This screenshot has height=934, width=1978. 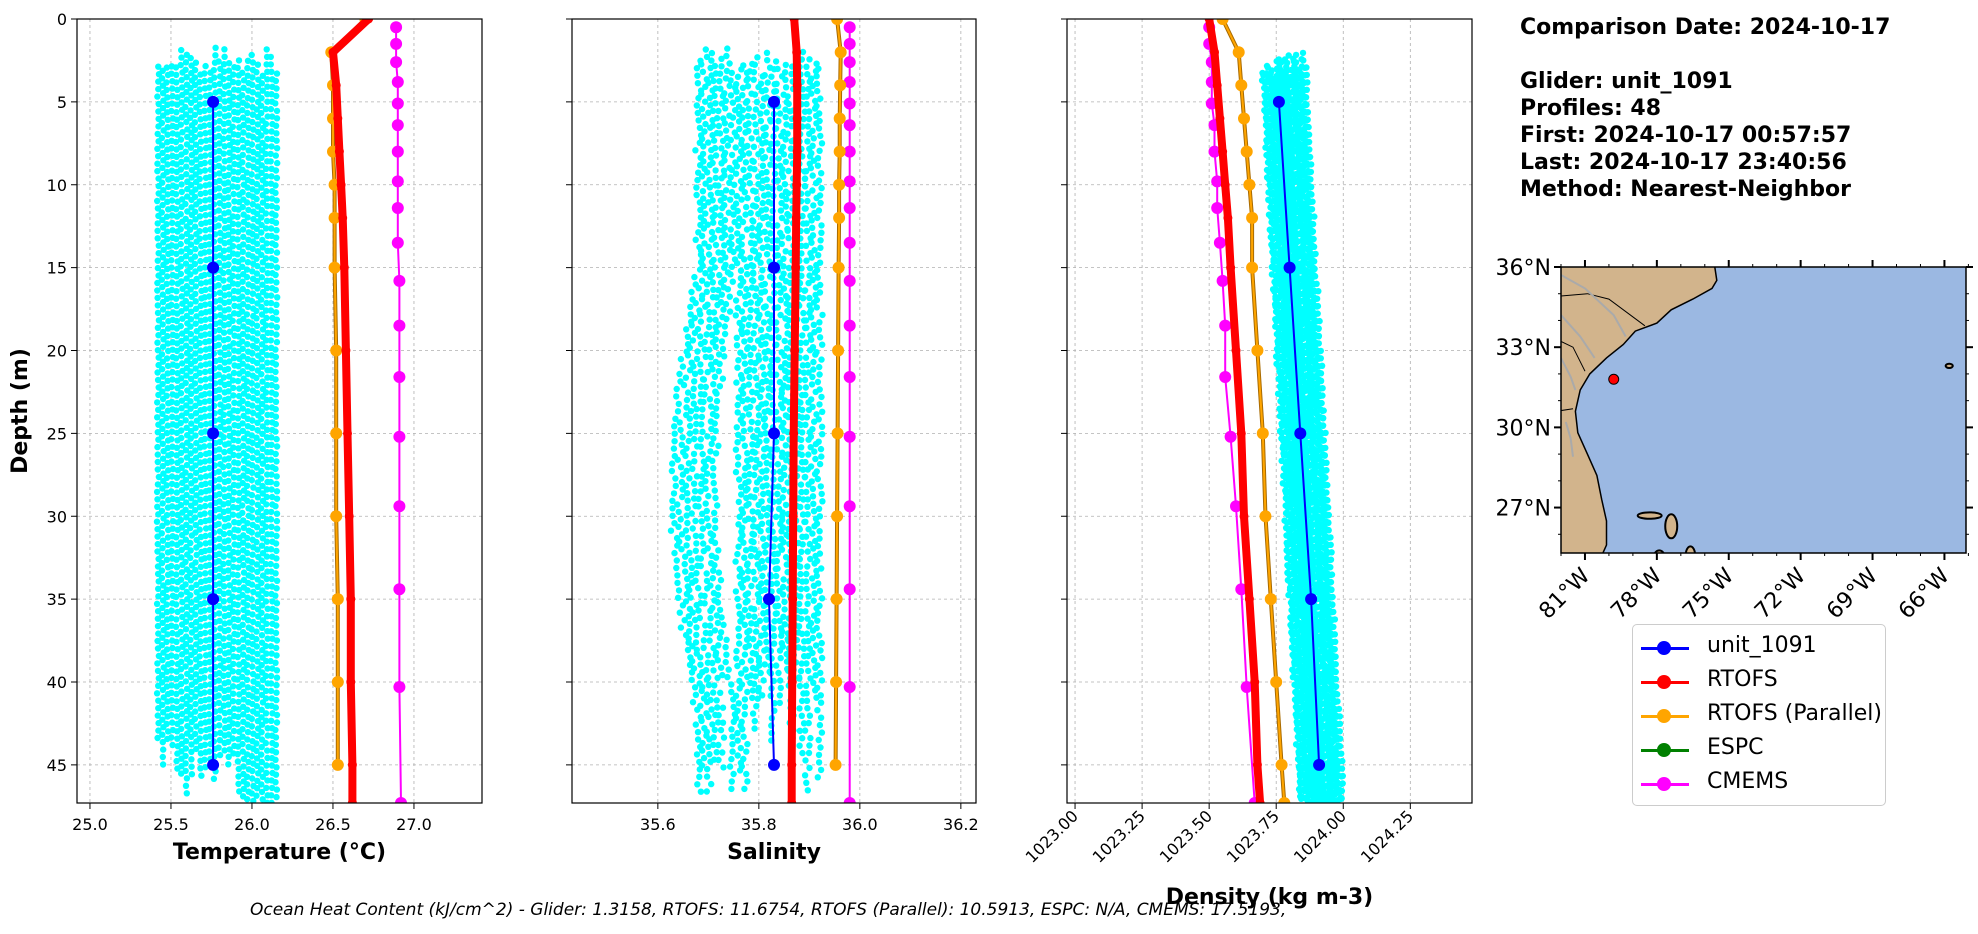 What do you see at coordinates (398, 412) in the screenshot?
I see `series-cmems` at bounding box center [398, 412].